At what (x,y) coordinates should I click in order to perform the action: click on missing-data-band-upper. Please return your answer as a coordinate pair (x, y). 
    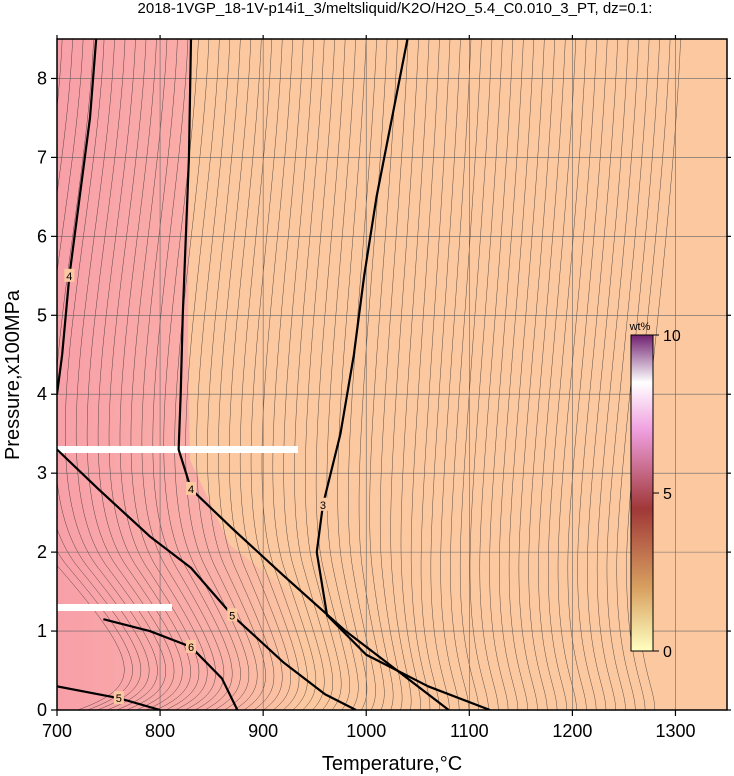
    Looking at the image, I should click on (177, 449).